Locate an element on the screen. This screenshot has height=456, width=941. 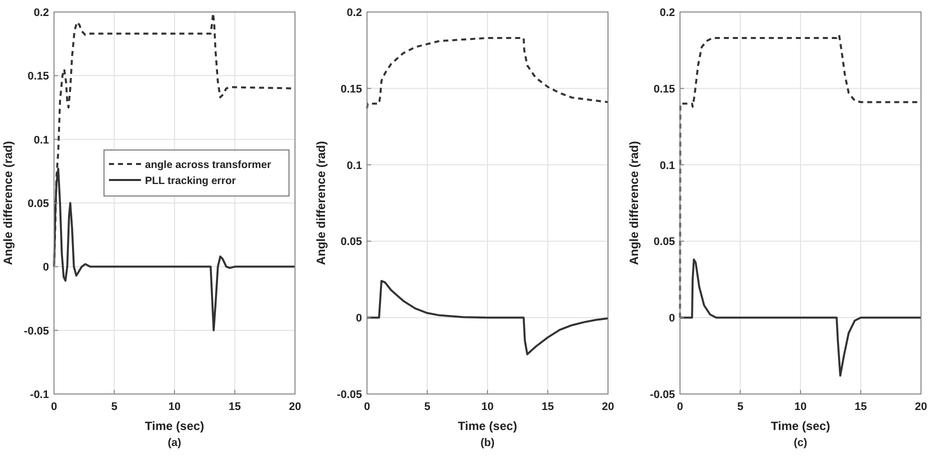
legend-label: angle across transformer is located at coordinates (208, 165).